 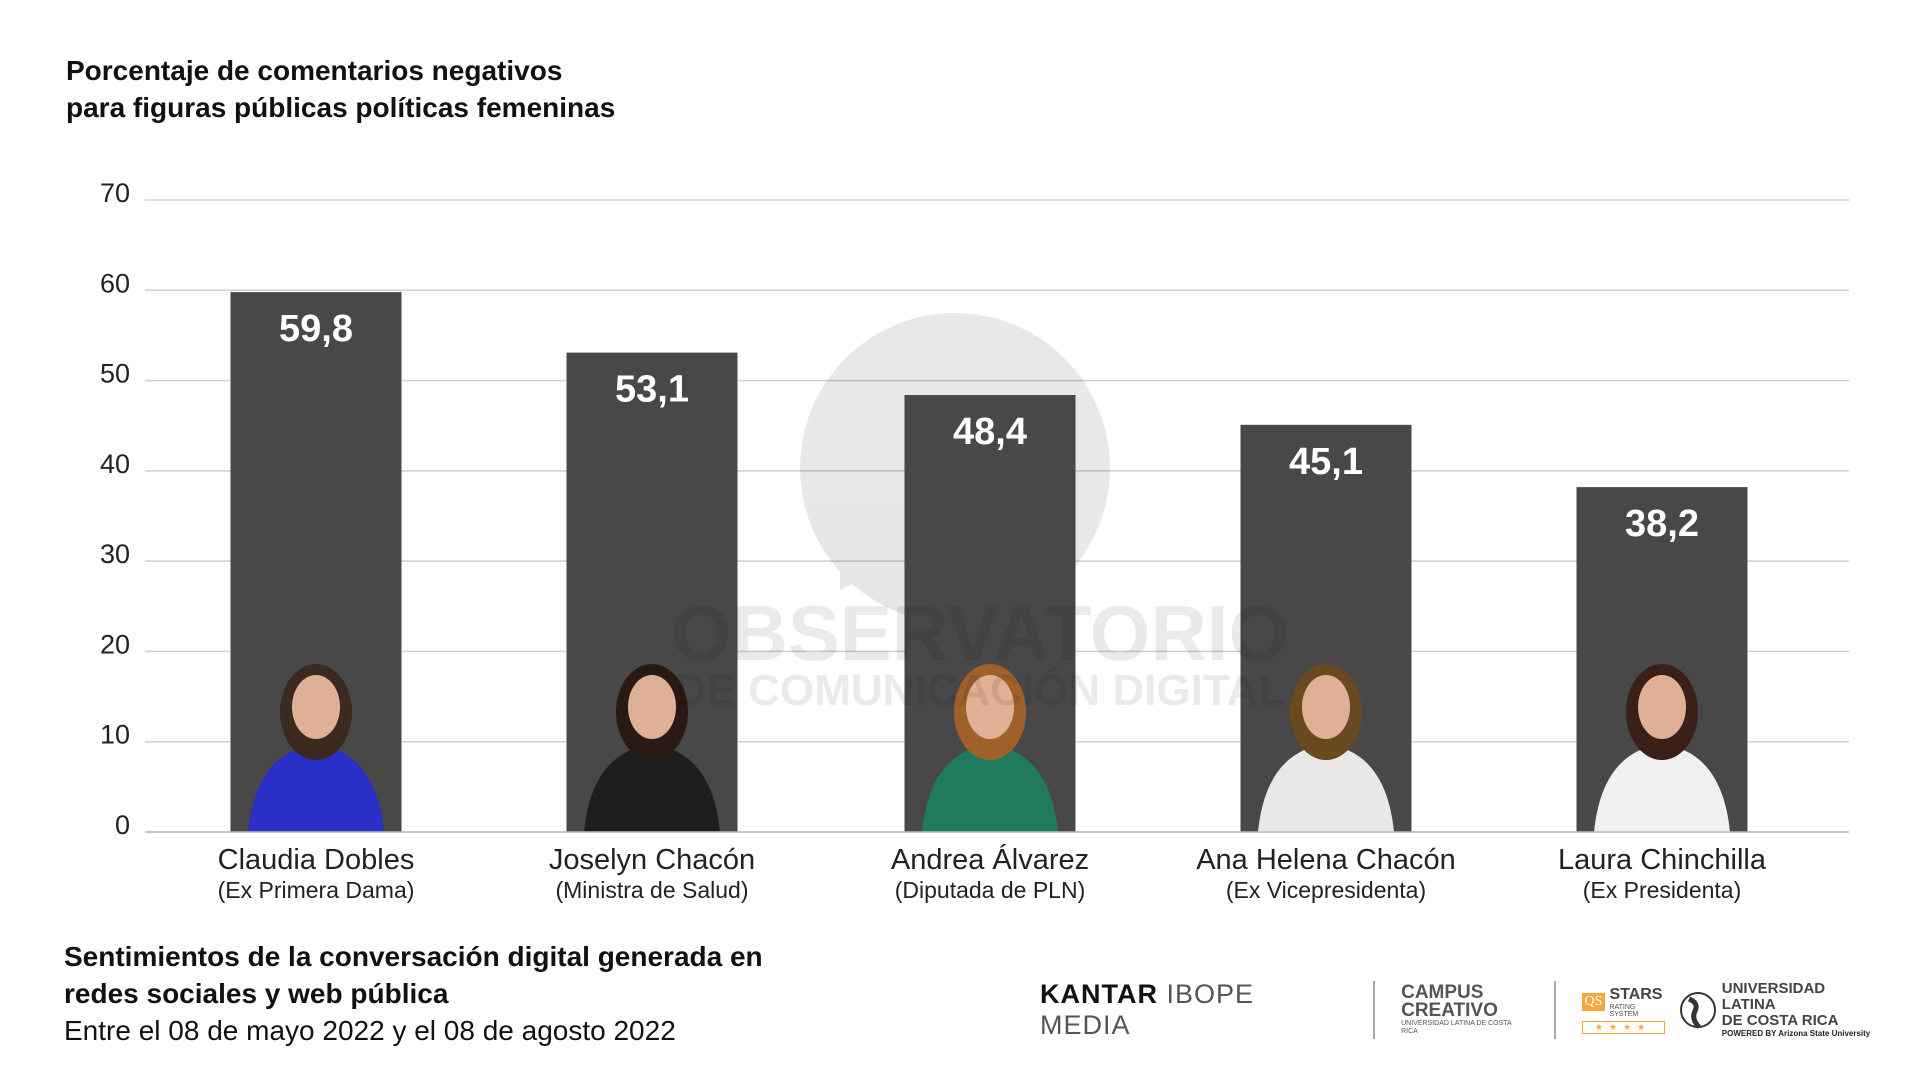 I want to click on y-tick-label: 10, so click(x=115, y=735).